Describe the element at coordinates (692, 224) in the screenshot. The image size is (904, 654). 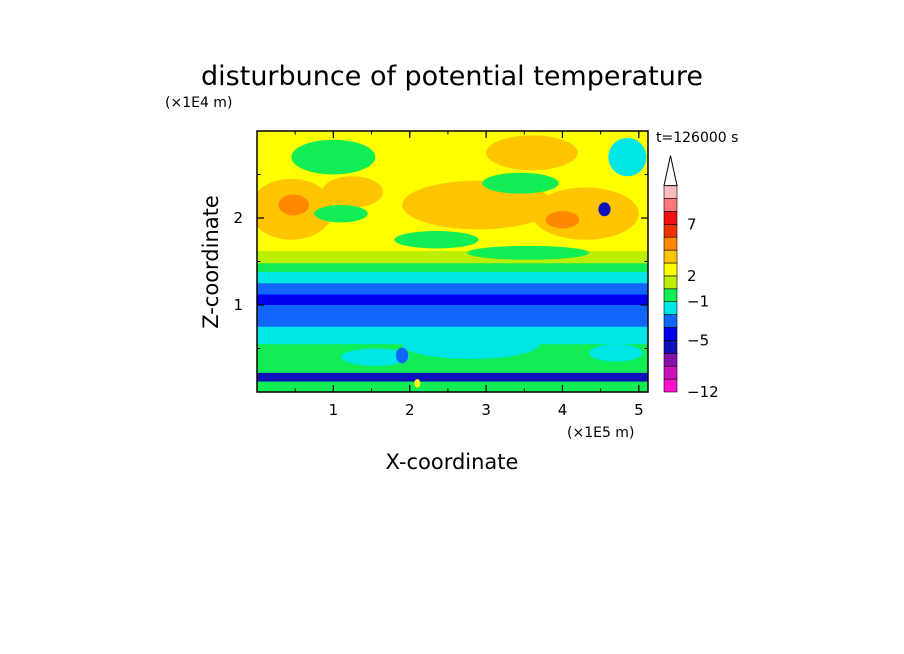
I see `colorbar-tick-label: 7` at that location.